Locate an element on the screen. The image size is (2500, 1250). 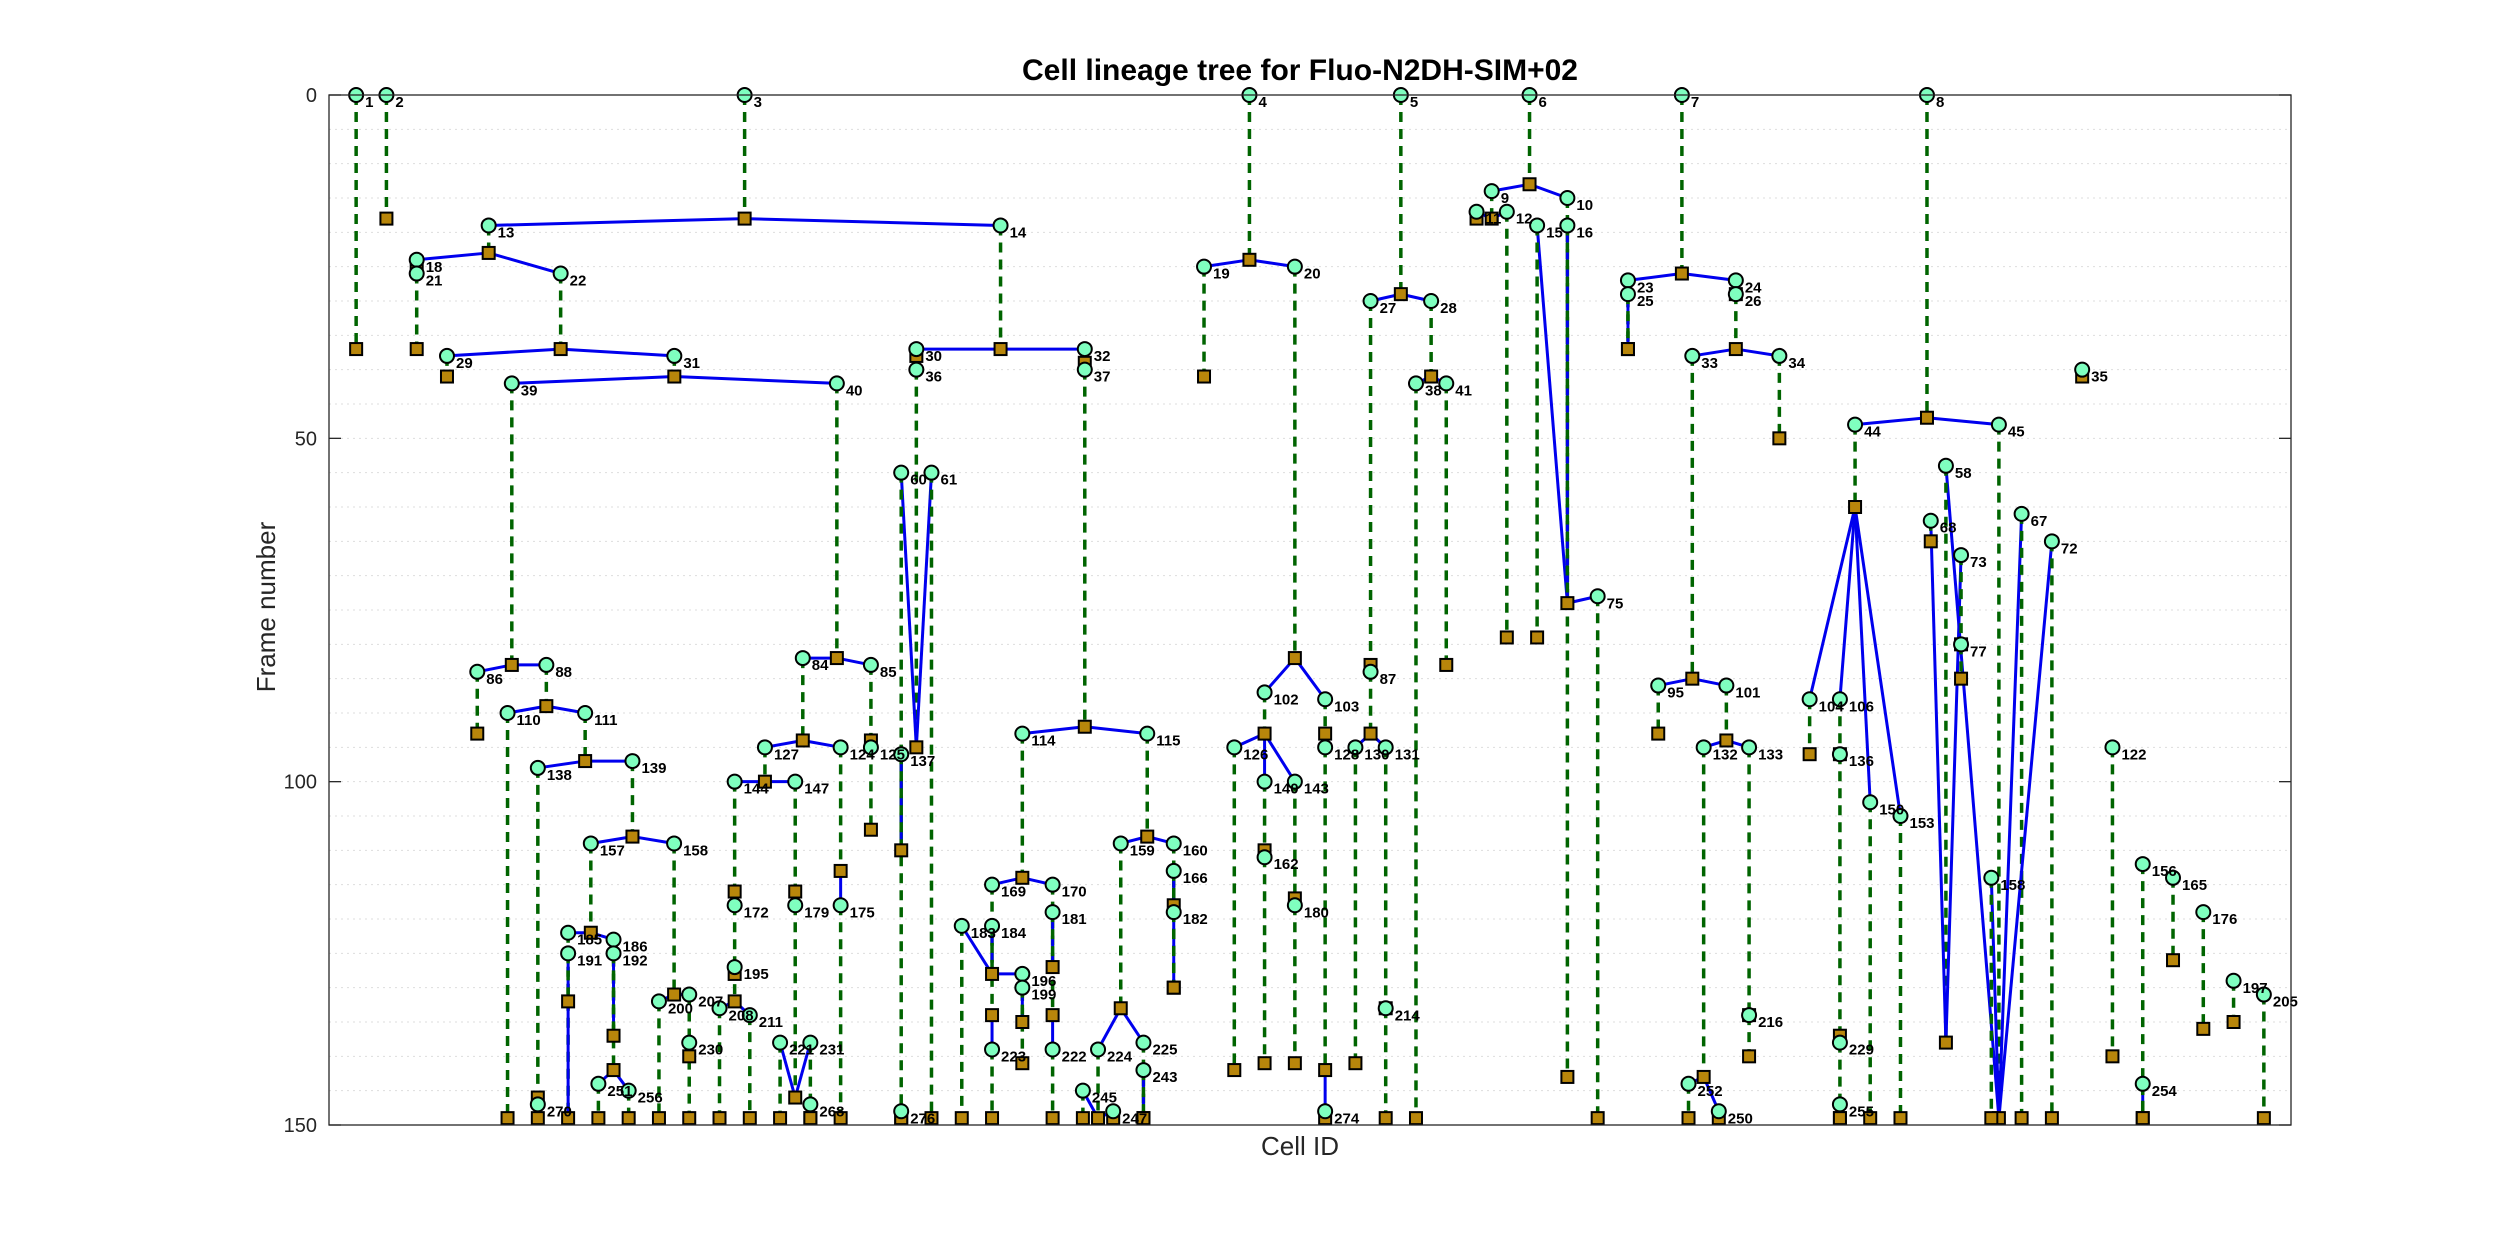
cell-id-label: 276 is located at coordinates (922, 1118).